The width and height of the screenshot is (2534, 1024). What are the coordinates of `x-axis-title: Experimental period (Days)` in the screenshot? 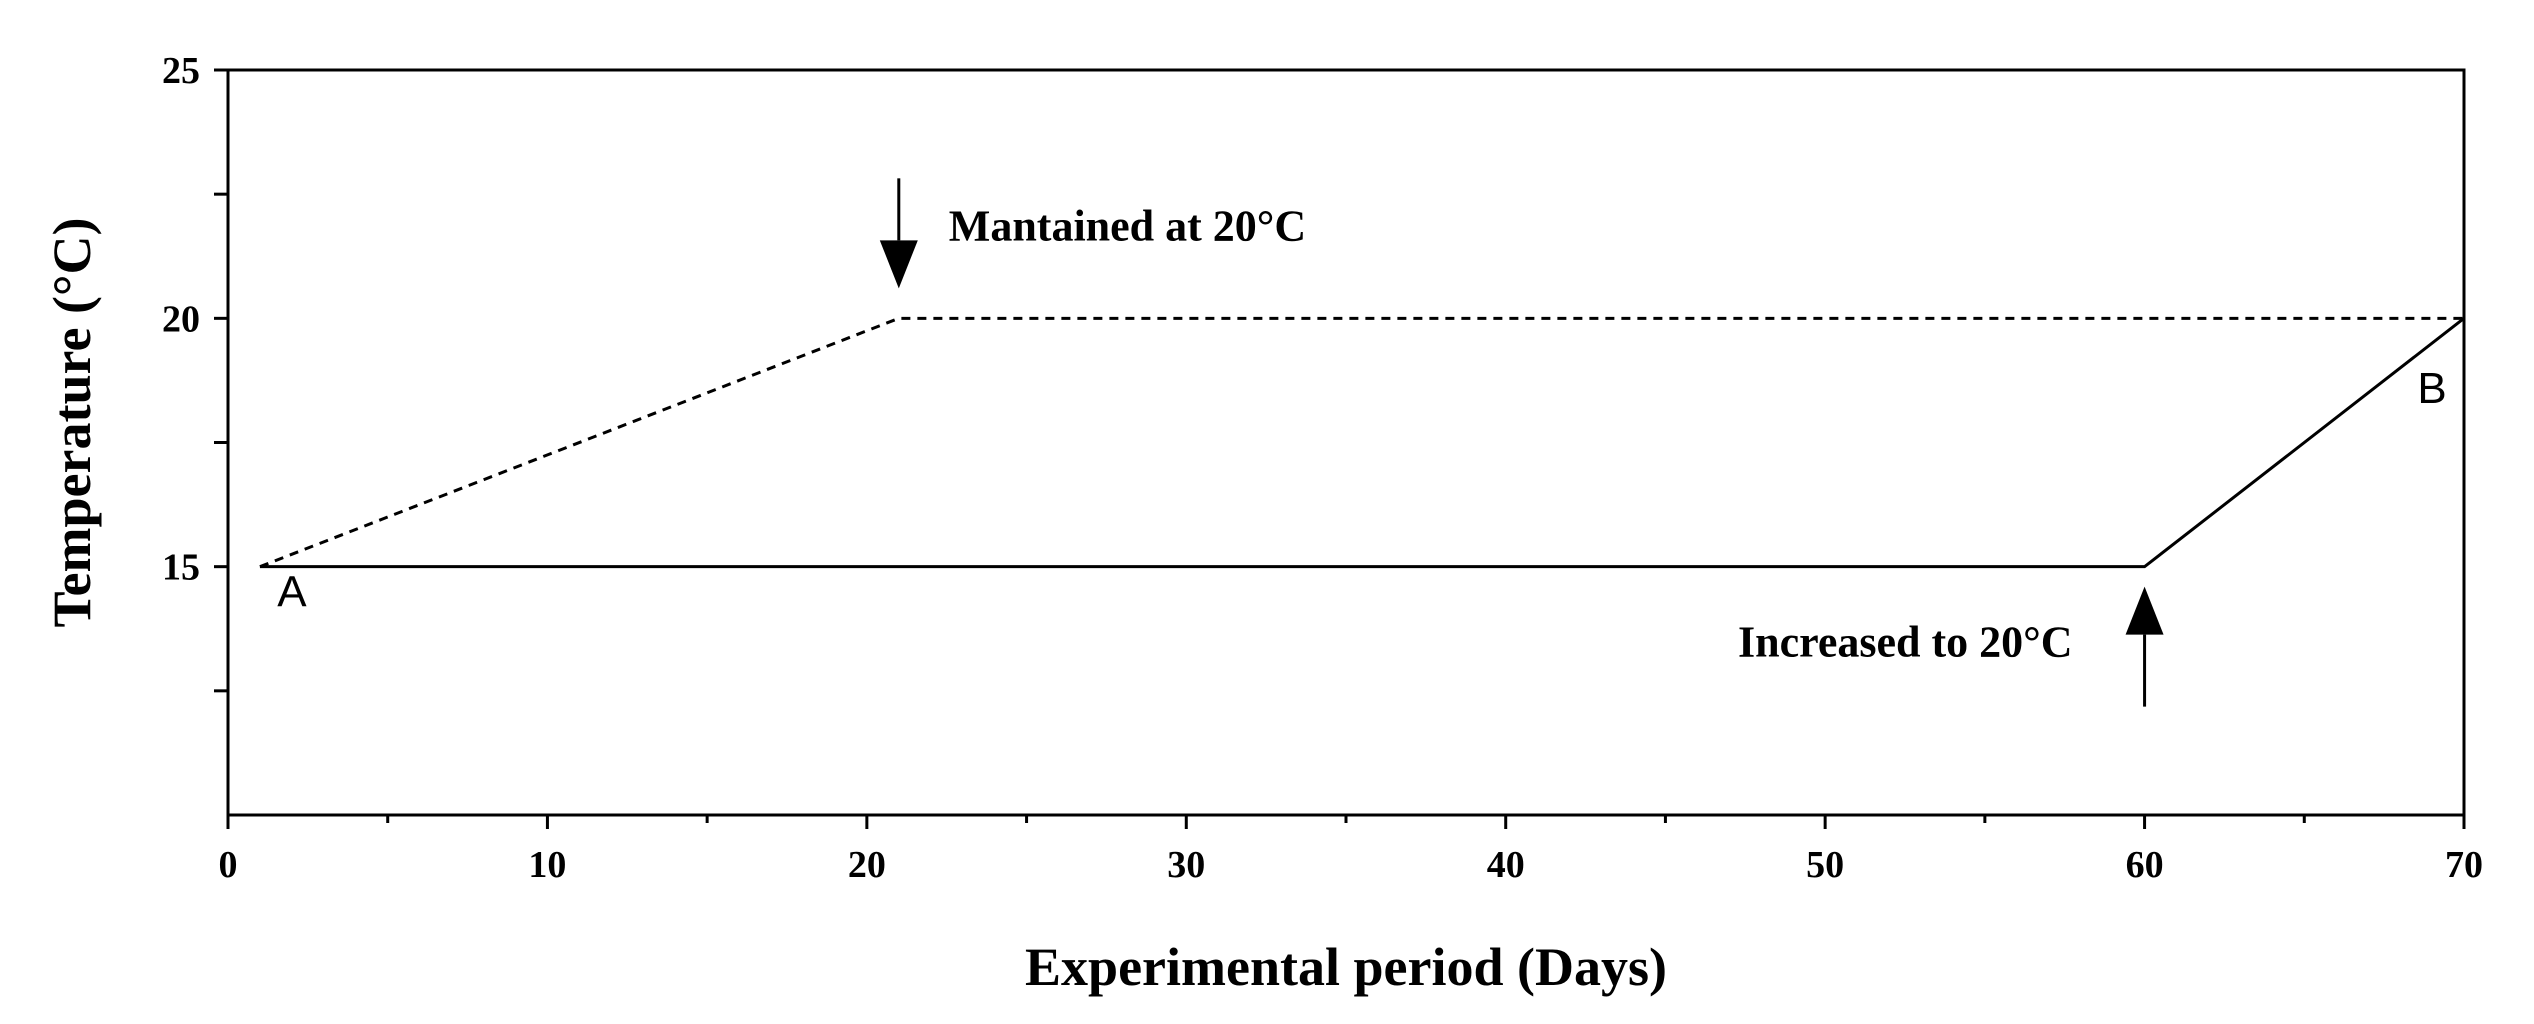 It's located at (1346, 967).